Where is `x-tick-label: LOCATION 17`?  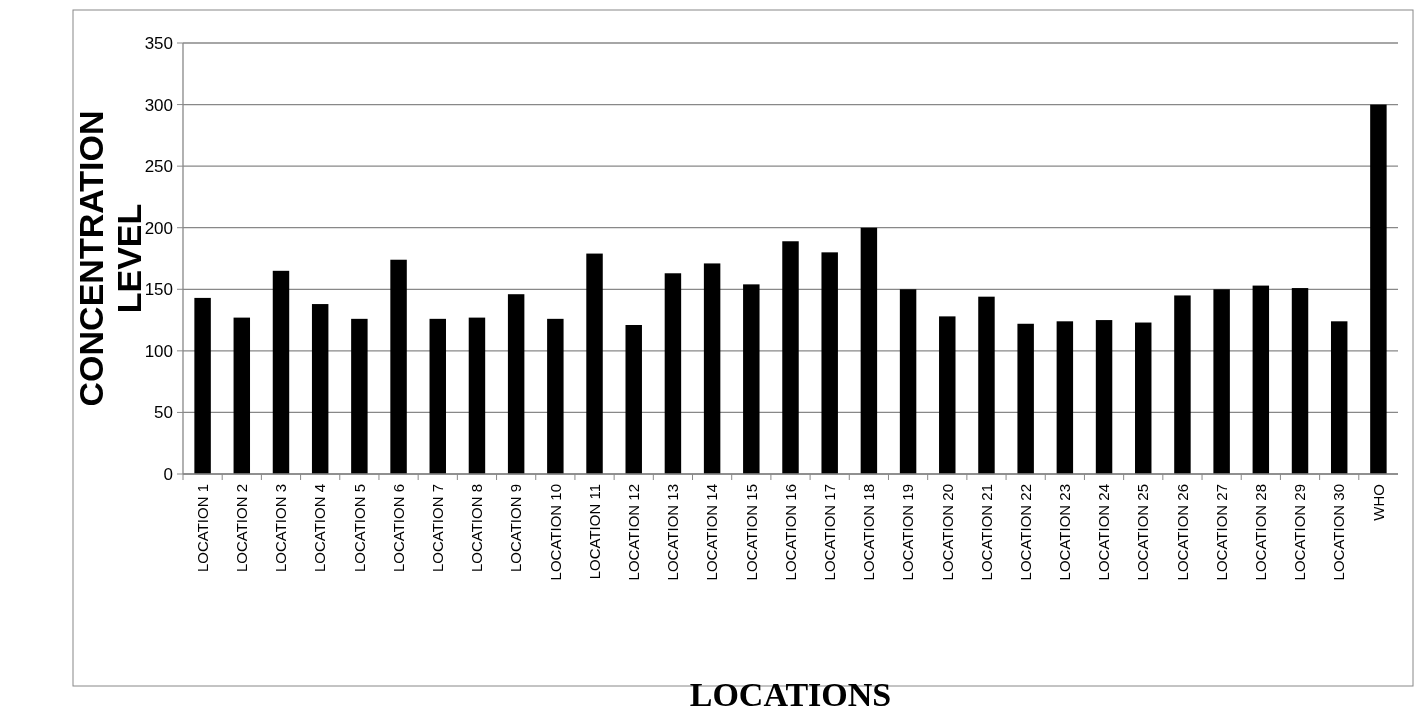 x-tick-label: LOCATION 17 is located at coordinates (829, 532).